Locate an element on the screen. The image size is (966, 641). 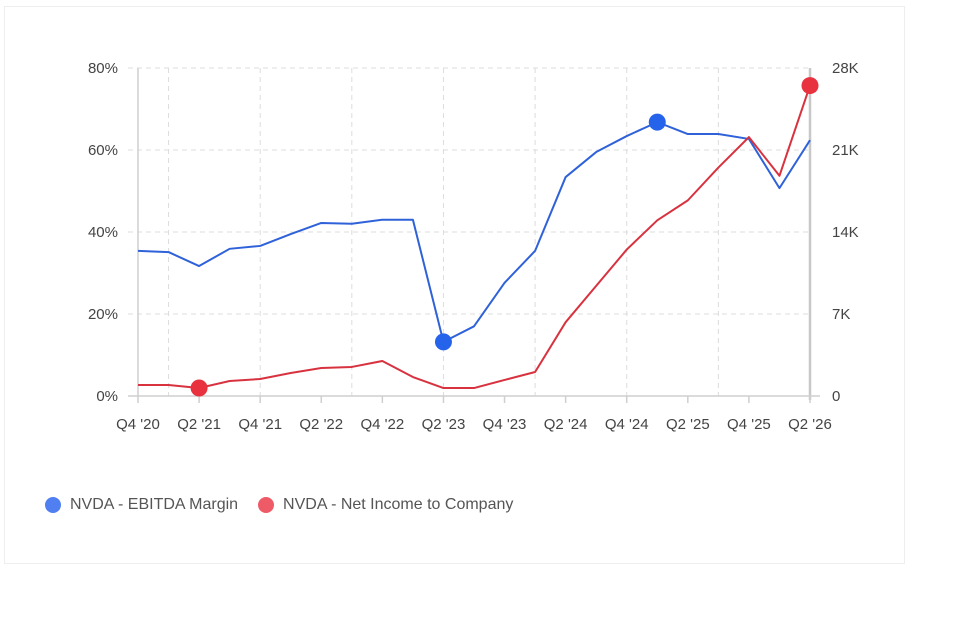
x-tick-label: Q2 '23 is located at coordinates (444, 424).